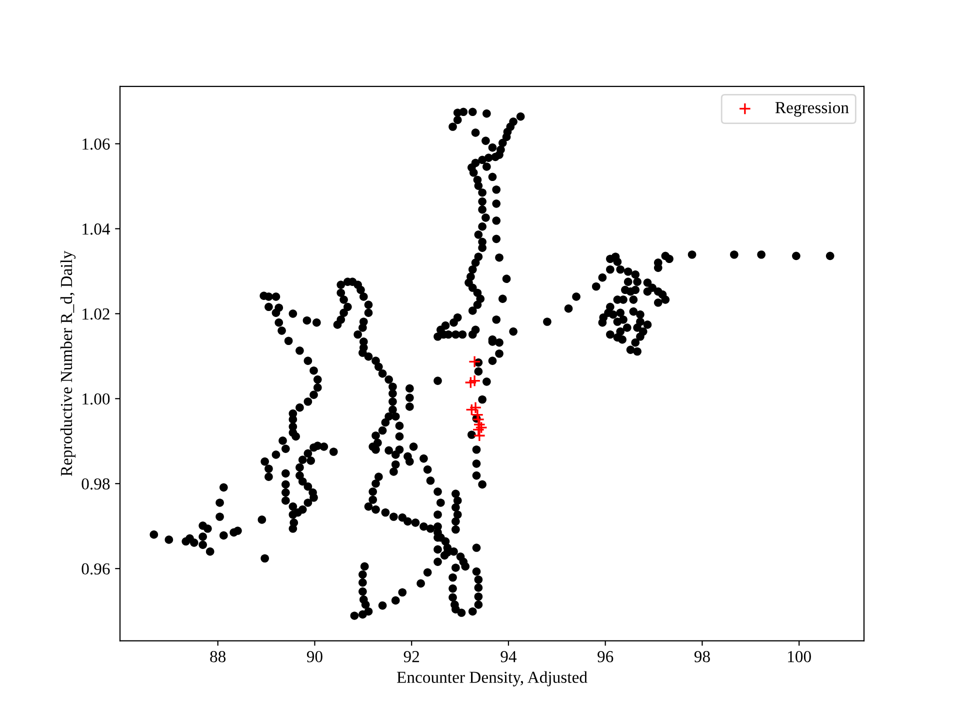 The width and height of the screenshot is (960, 720). What do you see at coordinates (314, 656) in the screenshot?
I see `x-tick-label: 90` at bounding box center [314, 656].